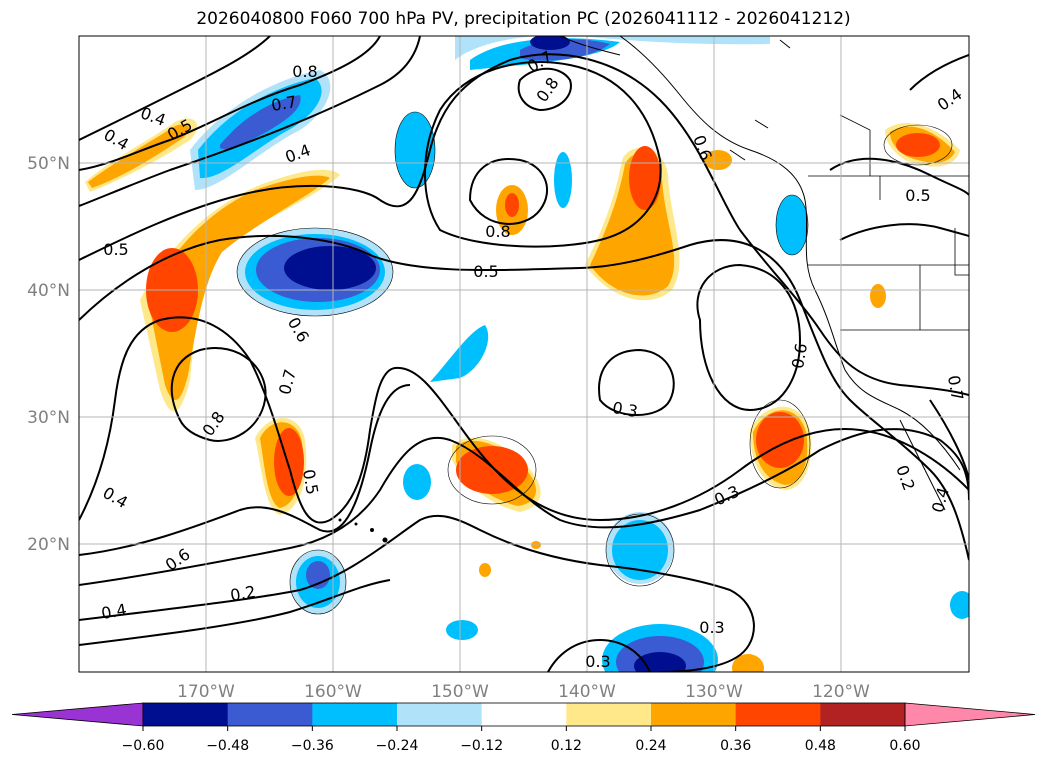  Describe the element at coordinates (227, 746) in the screenshot. I see `colorbar-label: −0.48` at that location.